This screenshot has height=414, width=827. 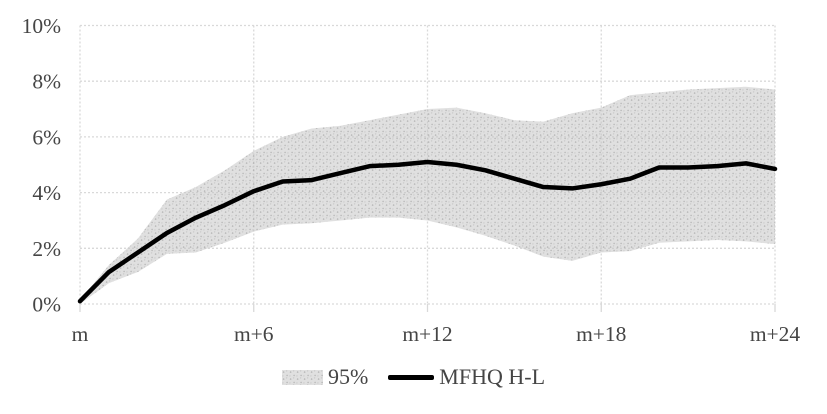 What do you see at coordinates (46, 137) in the screenshot?
I see `y-tick-label: 6%` at bounding box center [46, 137].